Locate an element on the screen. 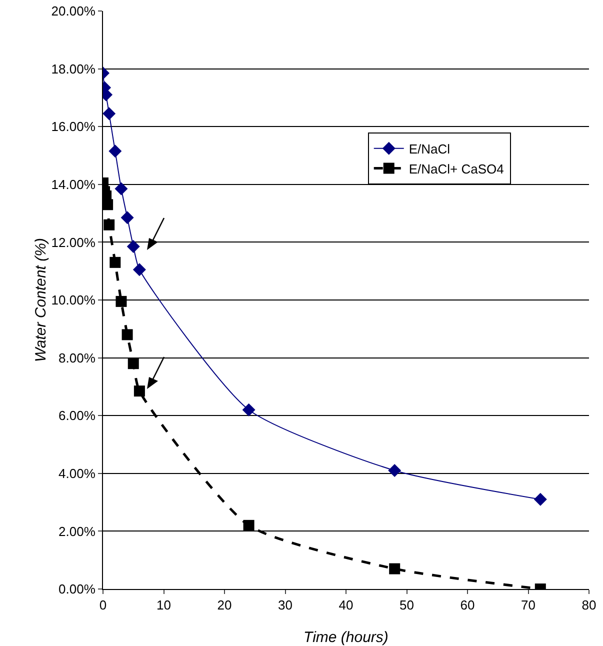  x-tick-label: 60 is located at coordinates (467, 605).